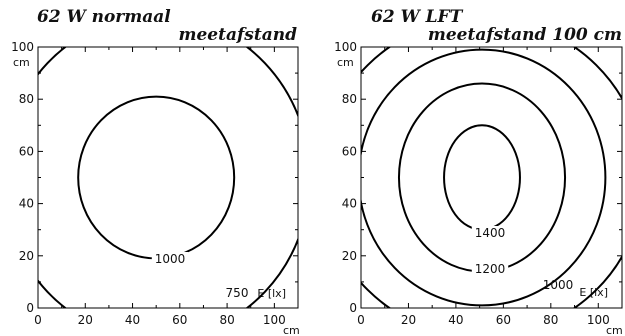 The height and width of the screenshot is (336, 625). I want to click on chart-subtitle-left: meetafstand, so click(238, 35).